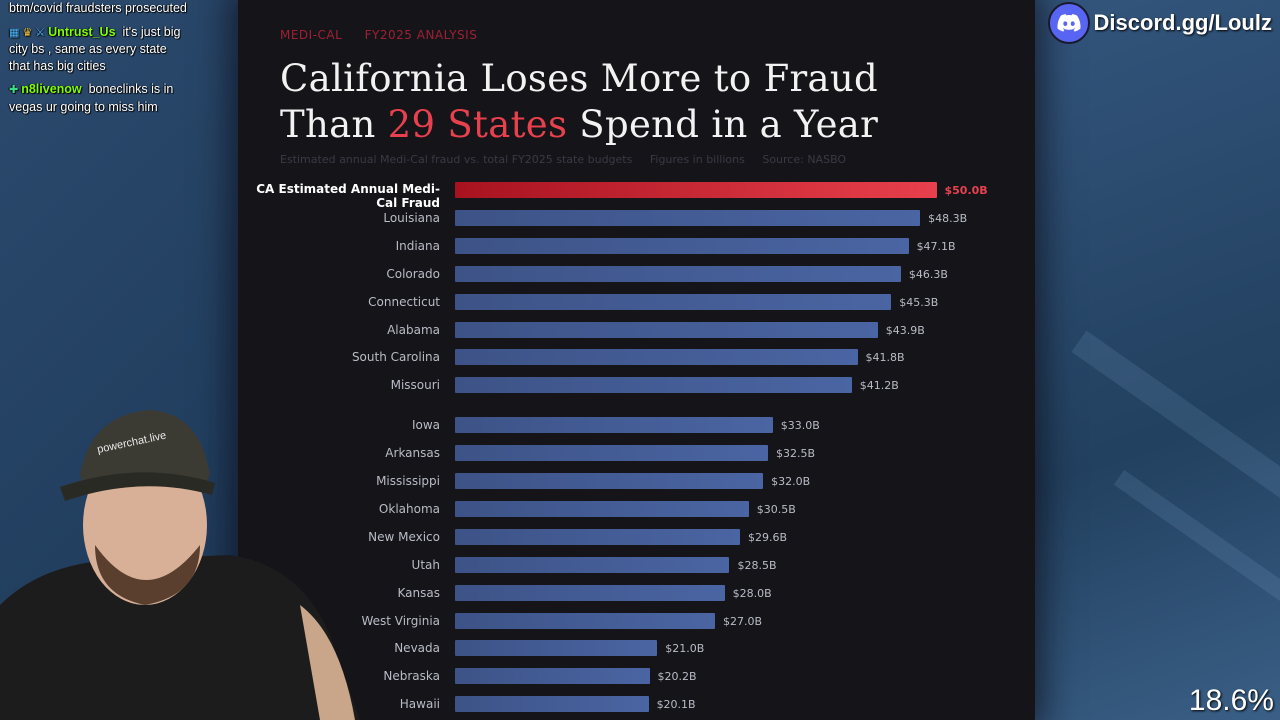 This screenshot has height=720, width=1280. Describe the element at coordinates (40, 32) in the screenshot. I see `sword-icon: ⚔` at that location.